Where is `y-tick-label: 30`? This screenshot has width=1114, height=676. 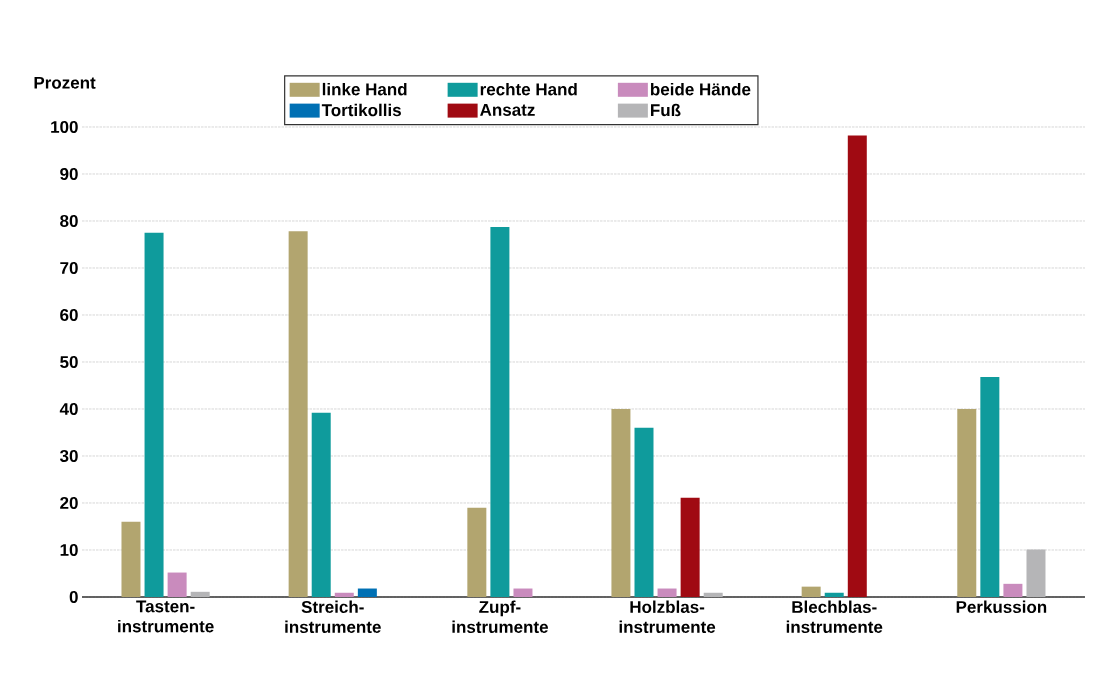 y-tick-label: 30 is located at coordinates (68, 456).